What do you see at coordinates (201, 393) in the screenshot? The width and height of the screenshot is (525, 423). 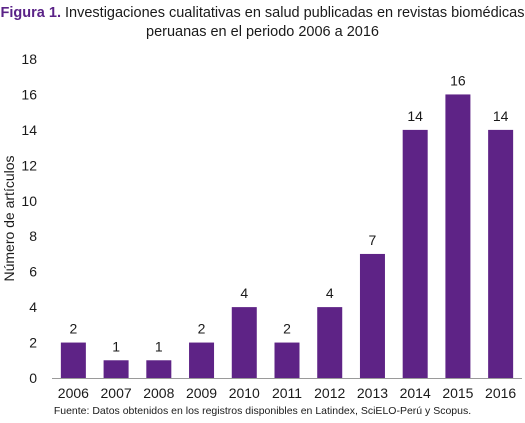 I see `x-tick-label: 2009` at bounding box center [201, 393].